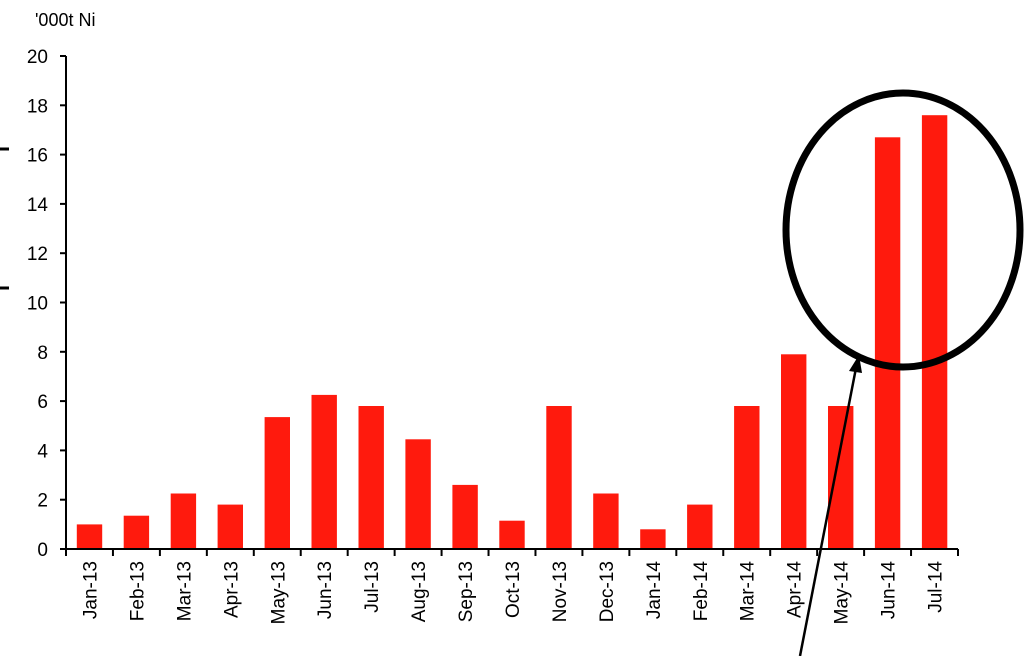  Describe the element at coordinates (42, 550) in the screenshot. I see `y-tick-label: 0` at that location.